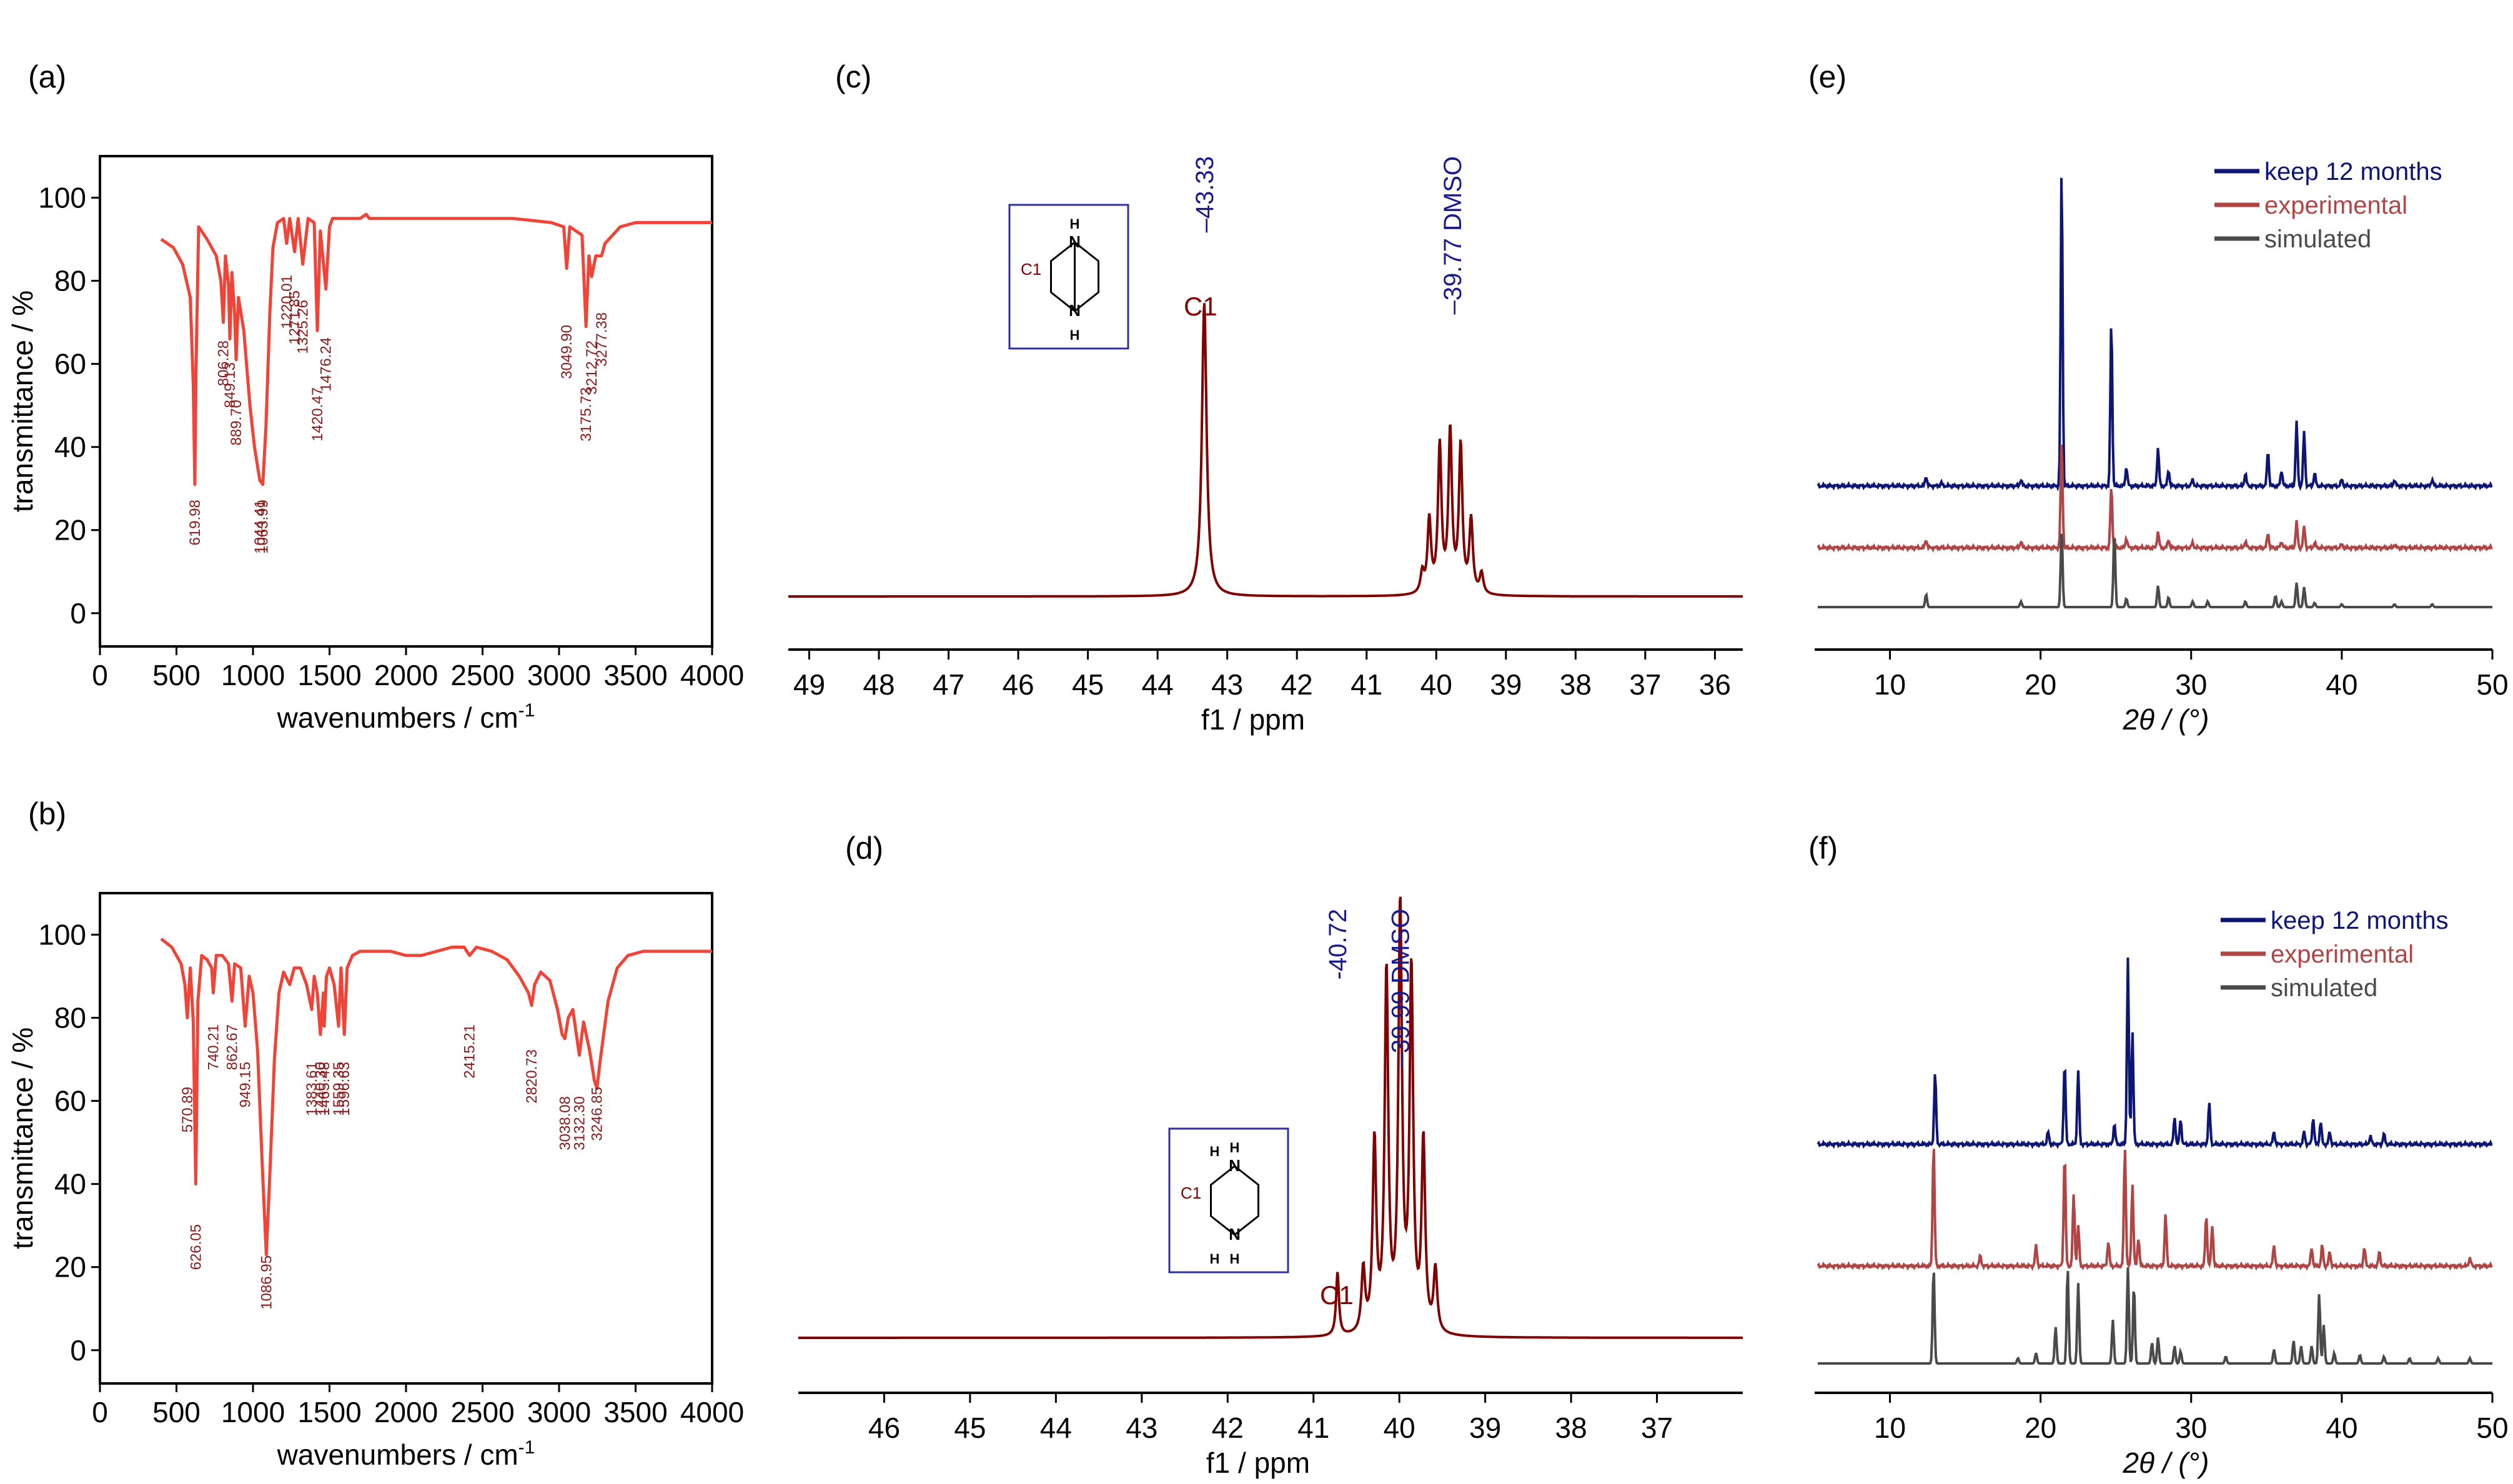 The width and height of the screenshot is (2513, 1484). I want to click on x-axis-title-text: wavenumbers / cm, so click(397, 1454).